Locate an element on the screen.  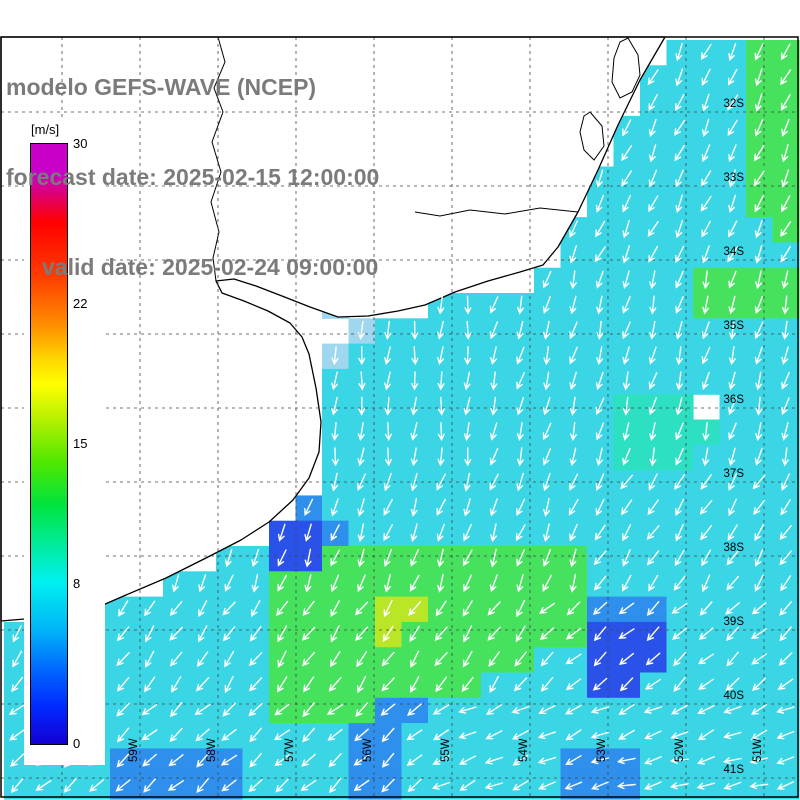
lon-label: 52W is located at coordinates (680, 750).